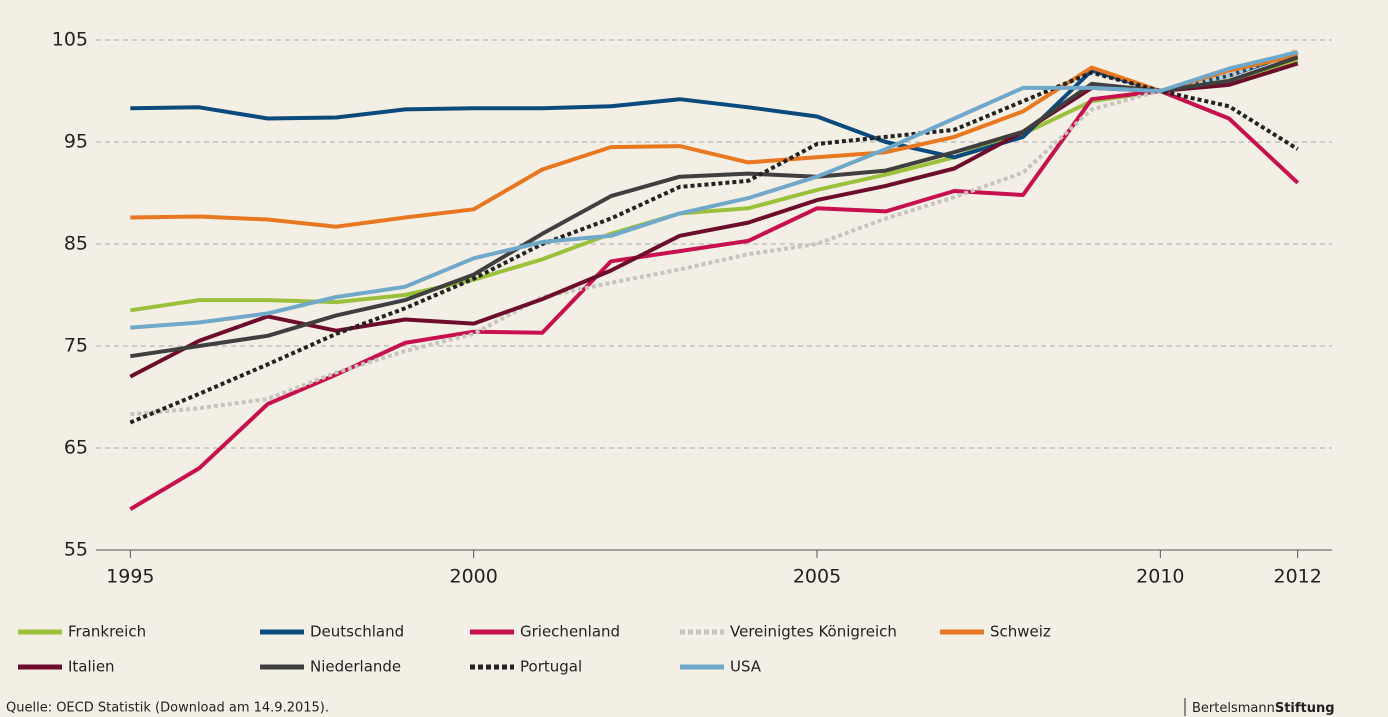  What do you see at coordinates (76, 448) in the screenshot?
I see `y-tick-label: 65` at bounding box center [76, 448].